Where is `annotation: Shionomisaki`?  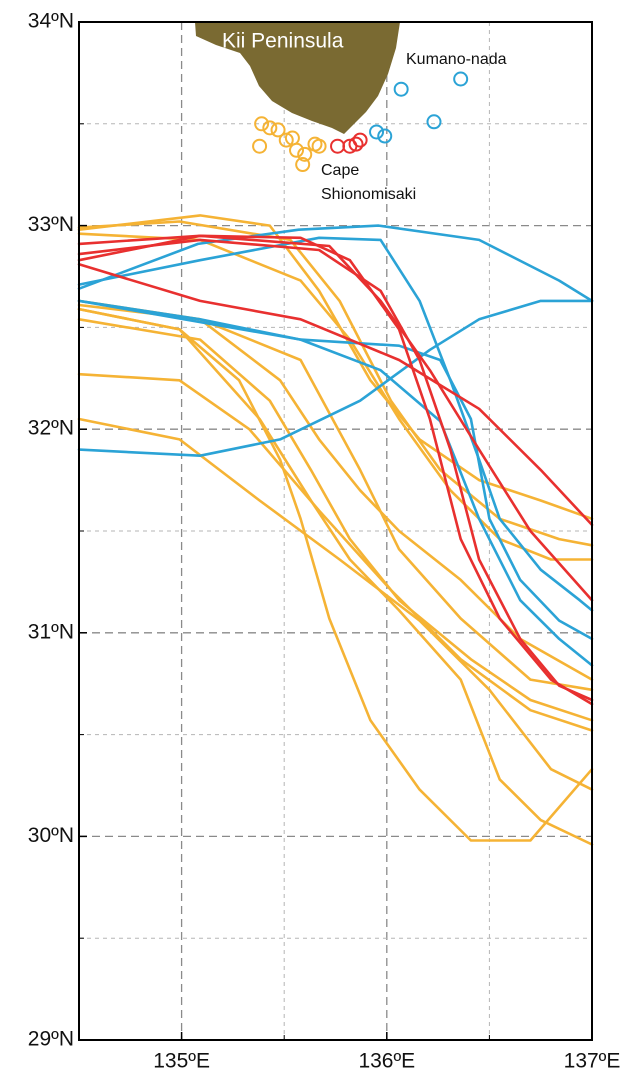 annotation: Shionomisaki is located at coordinates (368, 194).